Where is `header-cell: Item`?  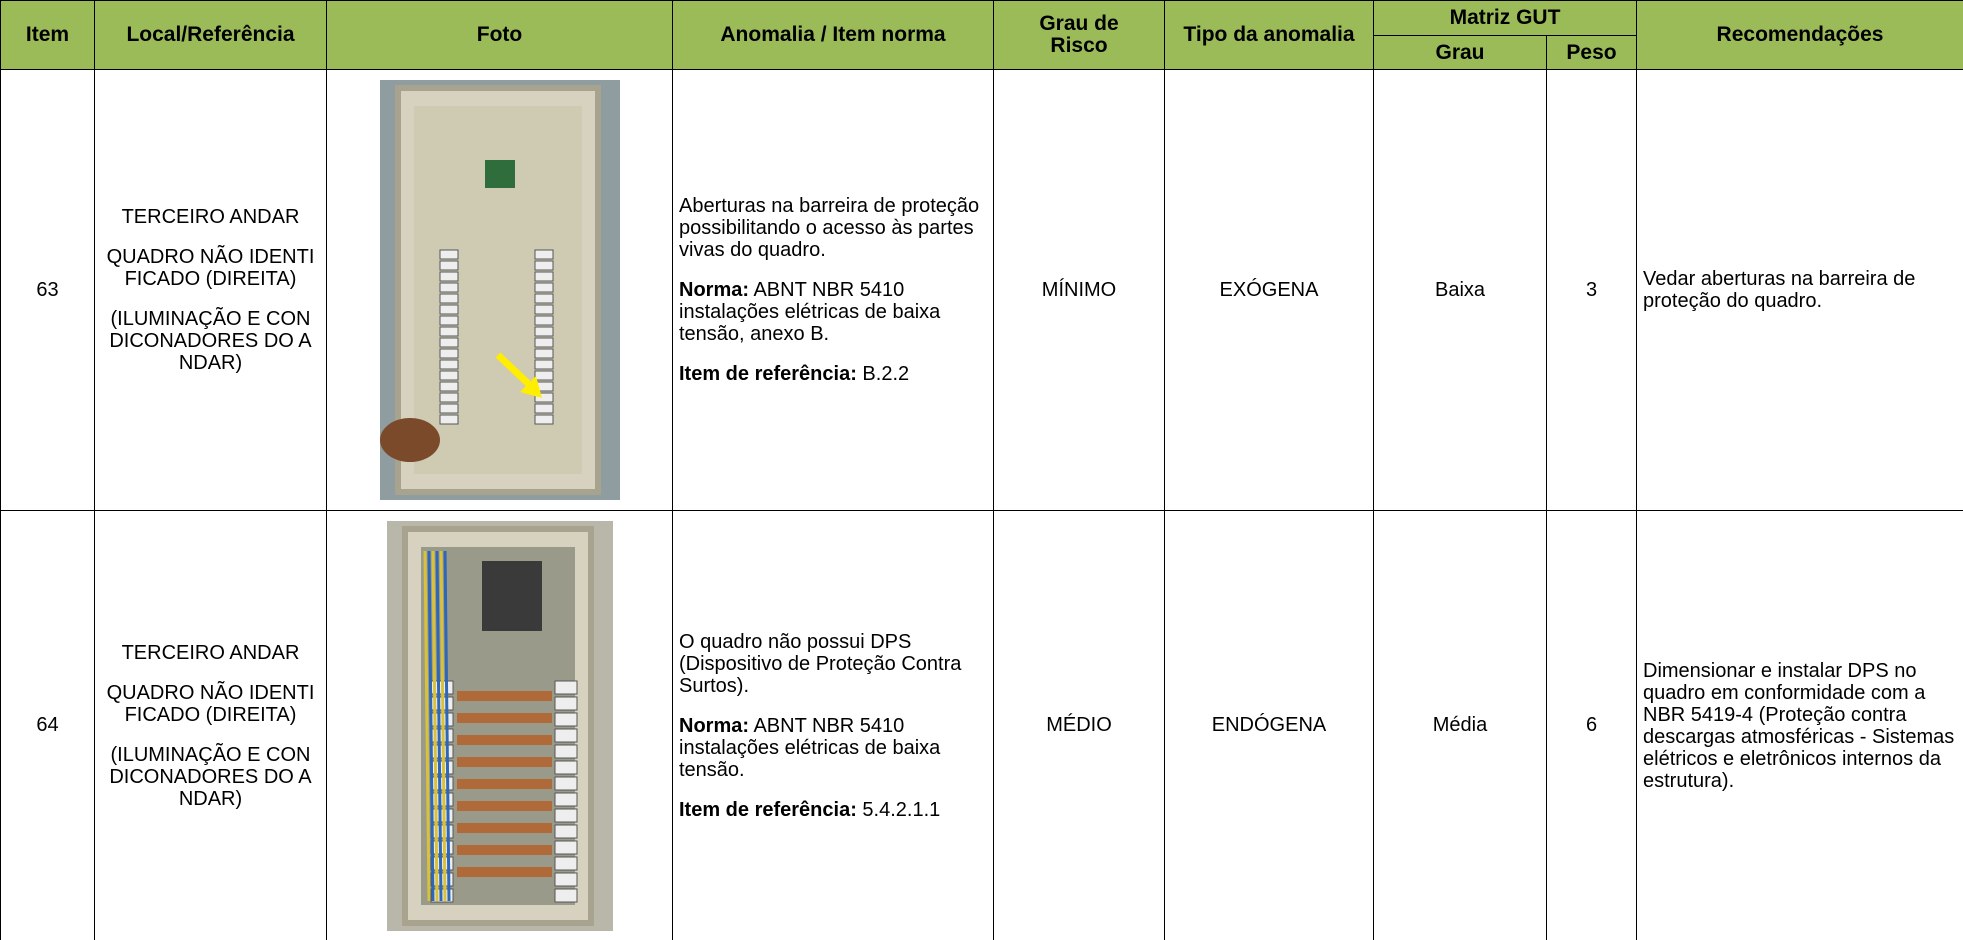
header-cell: Item is located at coordinates (47, 35).